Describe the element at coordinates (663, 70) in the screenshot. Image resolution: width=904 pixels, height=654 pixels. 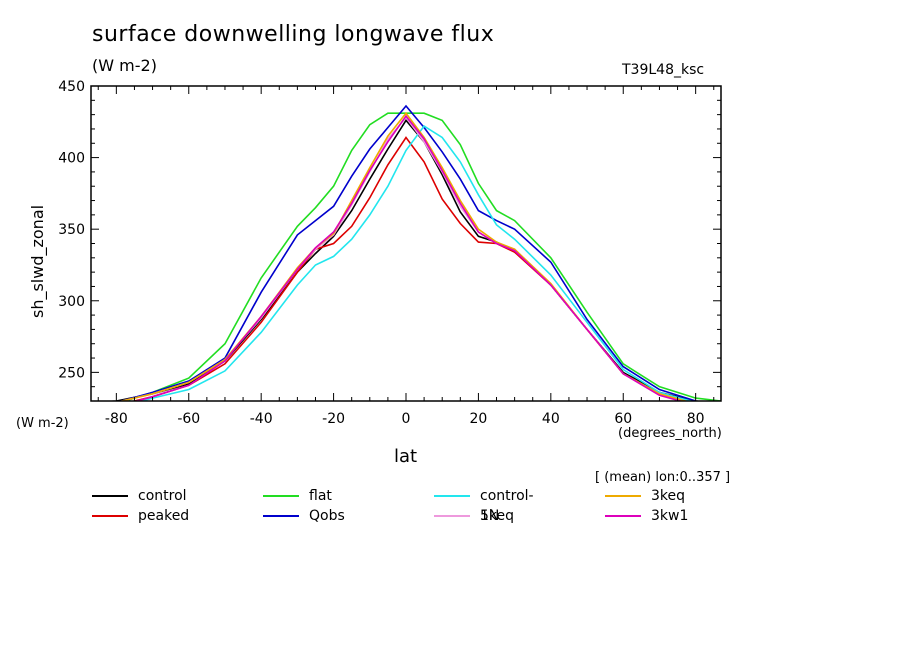
I see `run-label: T39L48_ksc` at that location.